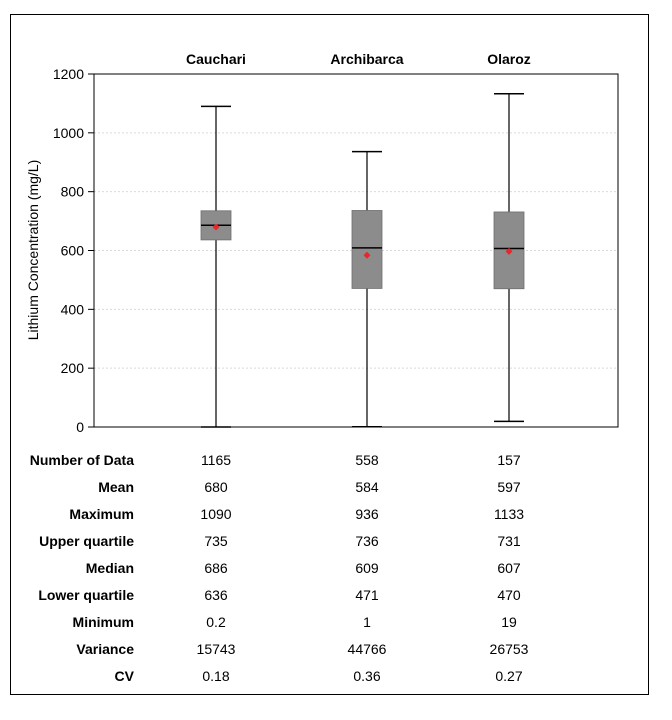 The height and width of the screenshot is (720, 672). Describe the element at coordinates (367, 460) in the screenshot. I see `stats-cell: 558` at that location.